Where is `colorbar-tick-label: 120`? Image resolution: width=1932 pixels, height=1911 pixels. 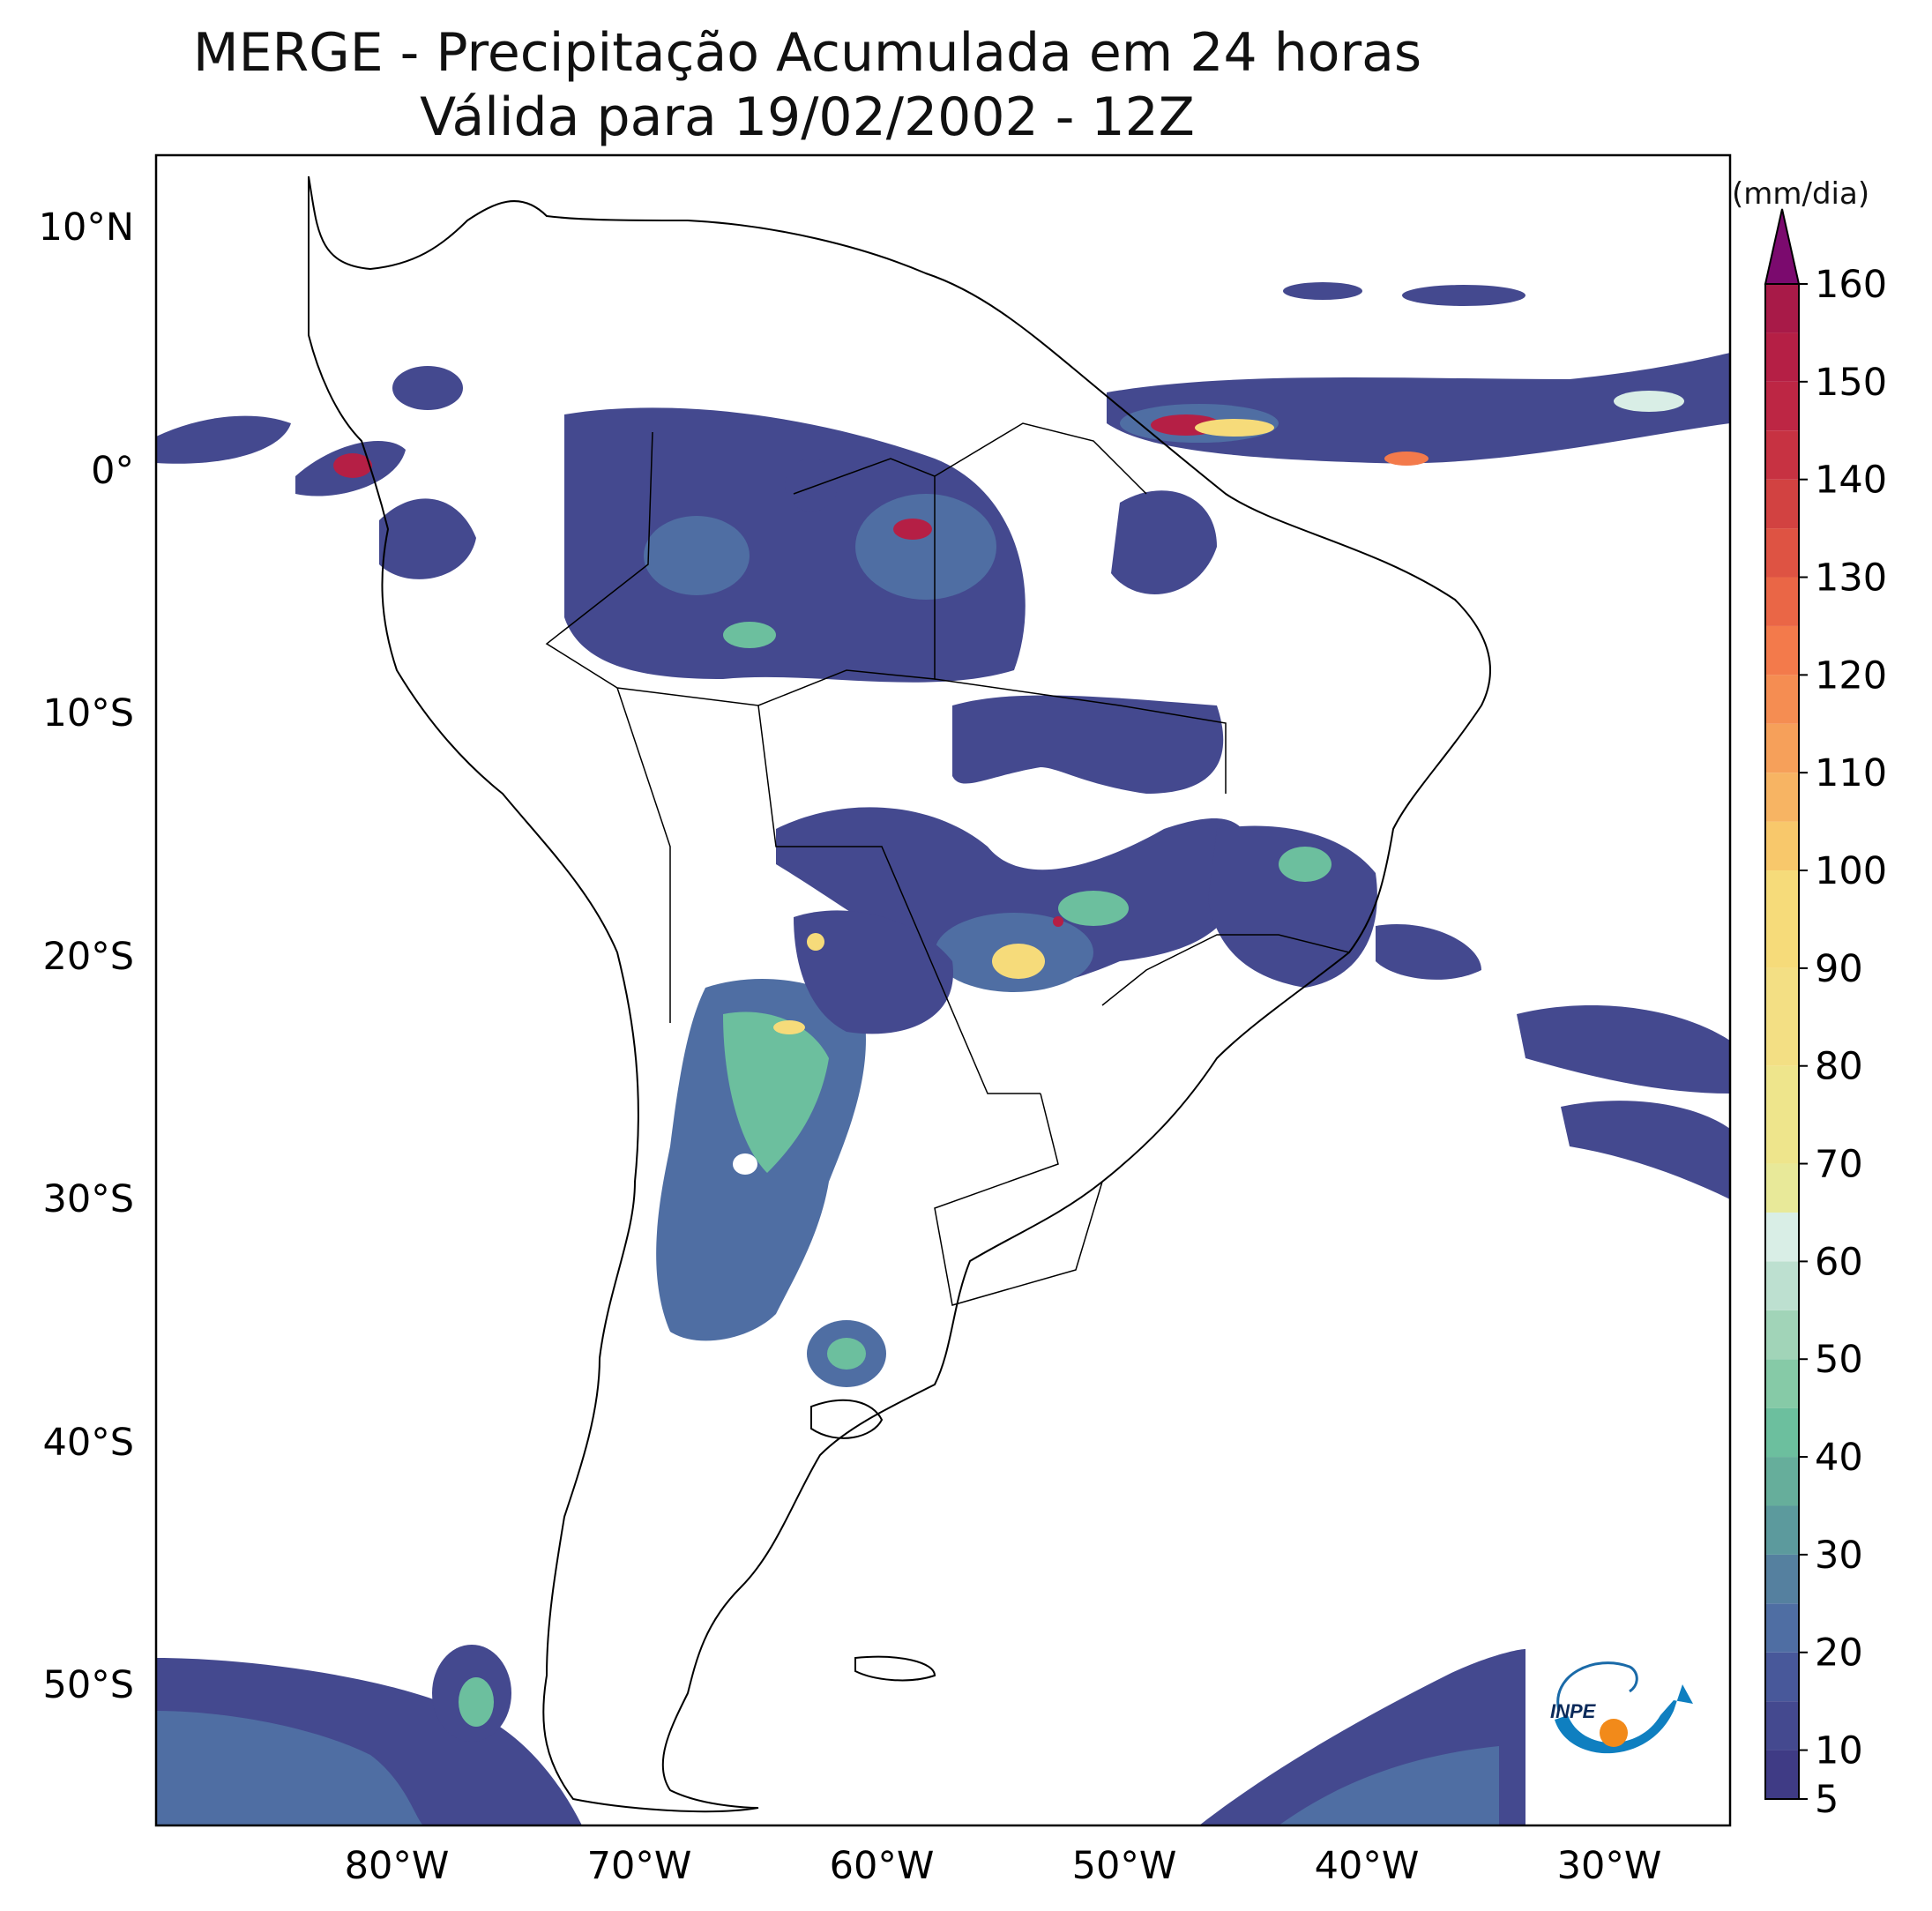 colorbar-tick-label: 120 is located at coordinates (1851, 675).